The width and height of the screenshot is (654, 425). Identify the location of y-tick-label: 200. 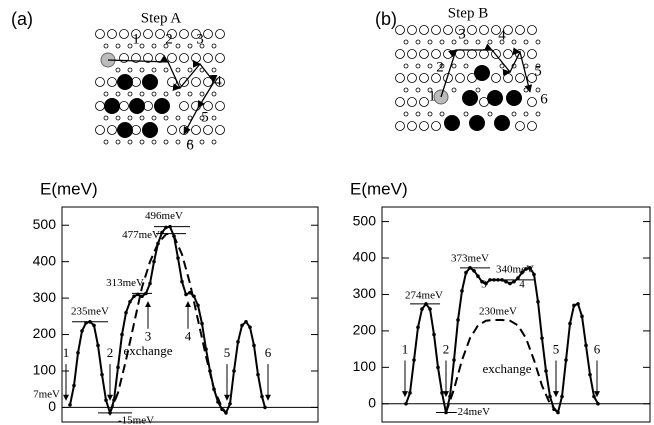
(45, 333).